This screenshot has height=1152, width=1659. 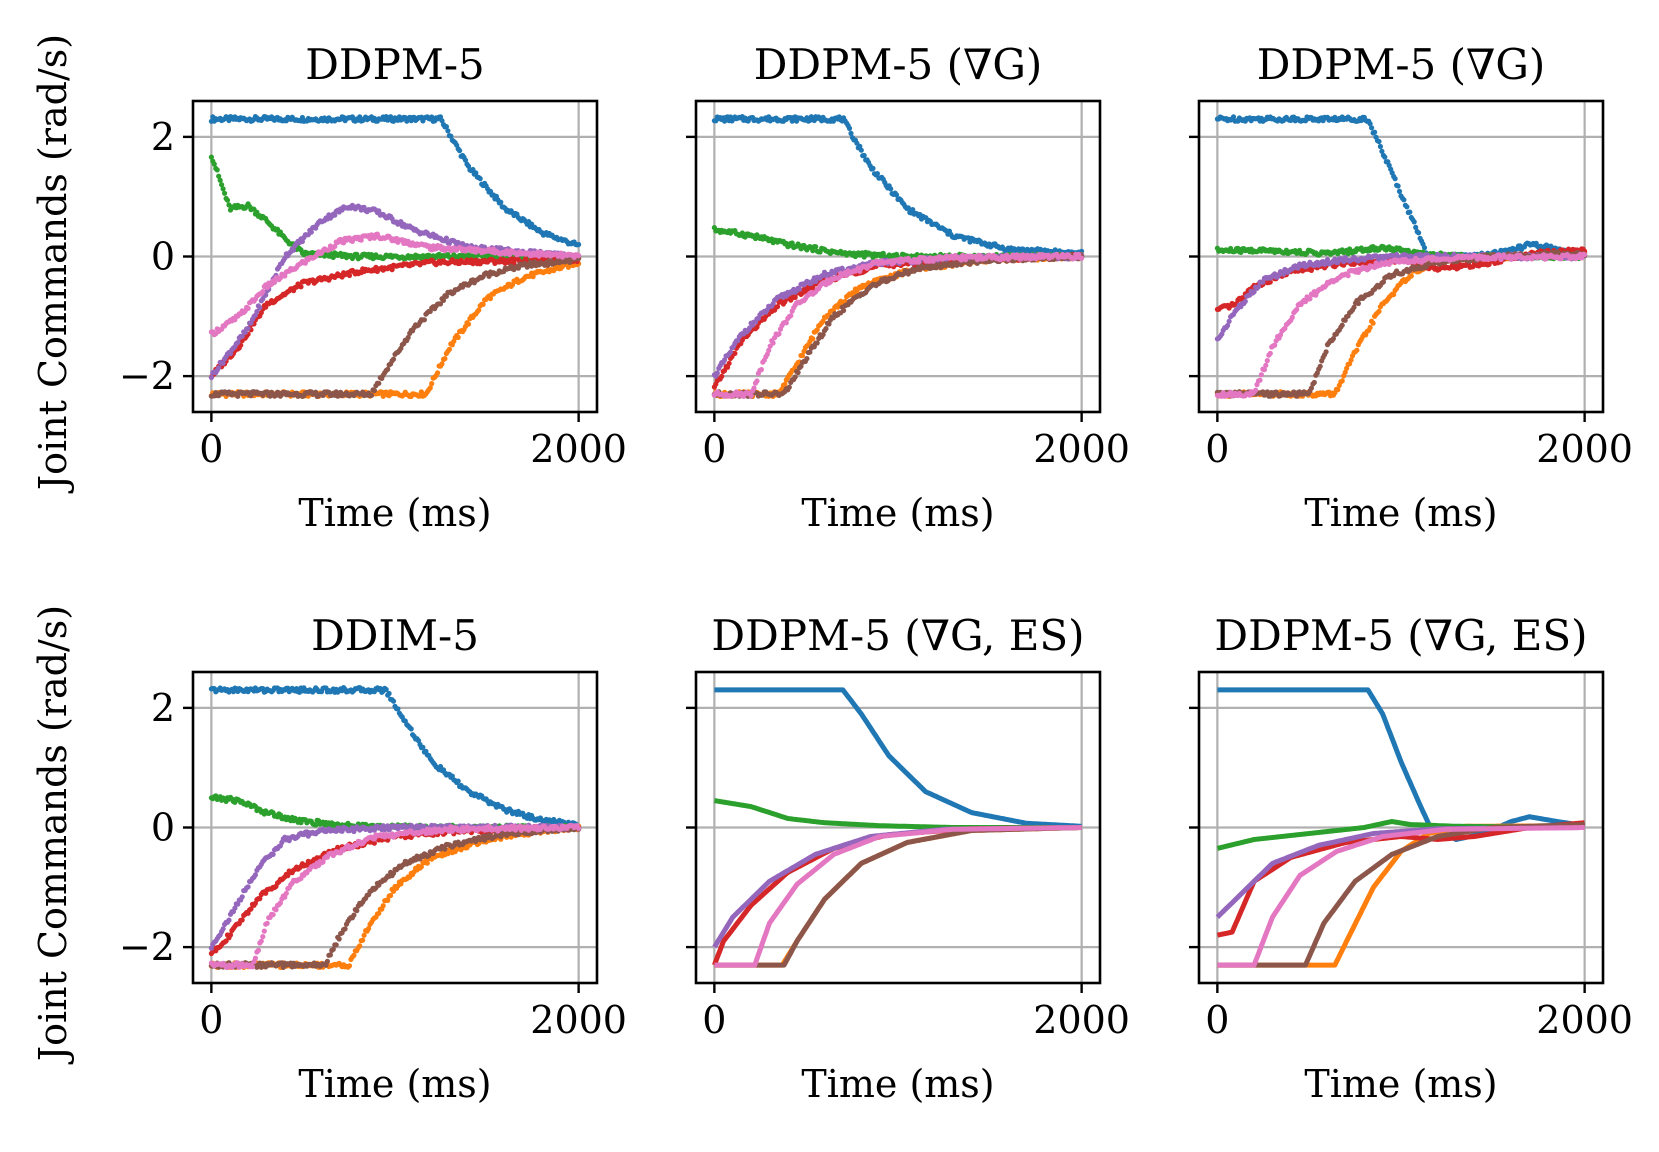 I want to click on series-red, so click(x=395, y=317).